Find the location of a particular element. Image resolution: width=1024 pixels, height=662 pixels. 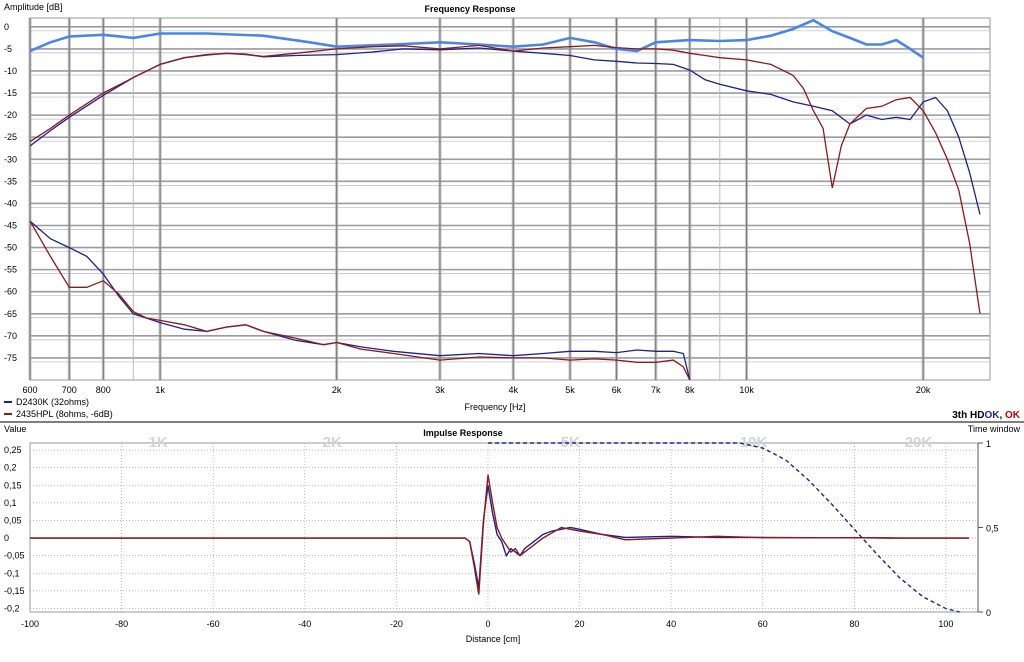

impulse-y2-axis-label: Time window is located at coordinates (994, 429).